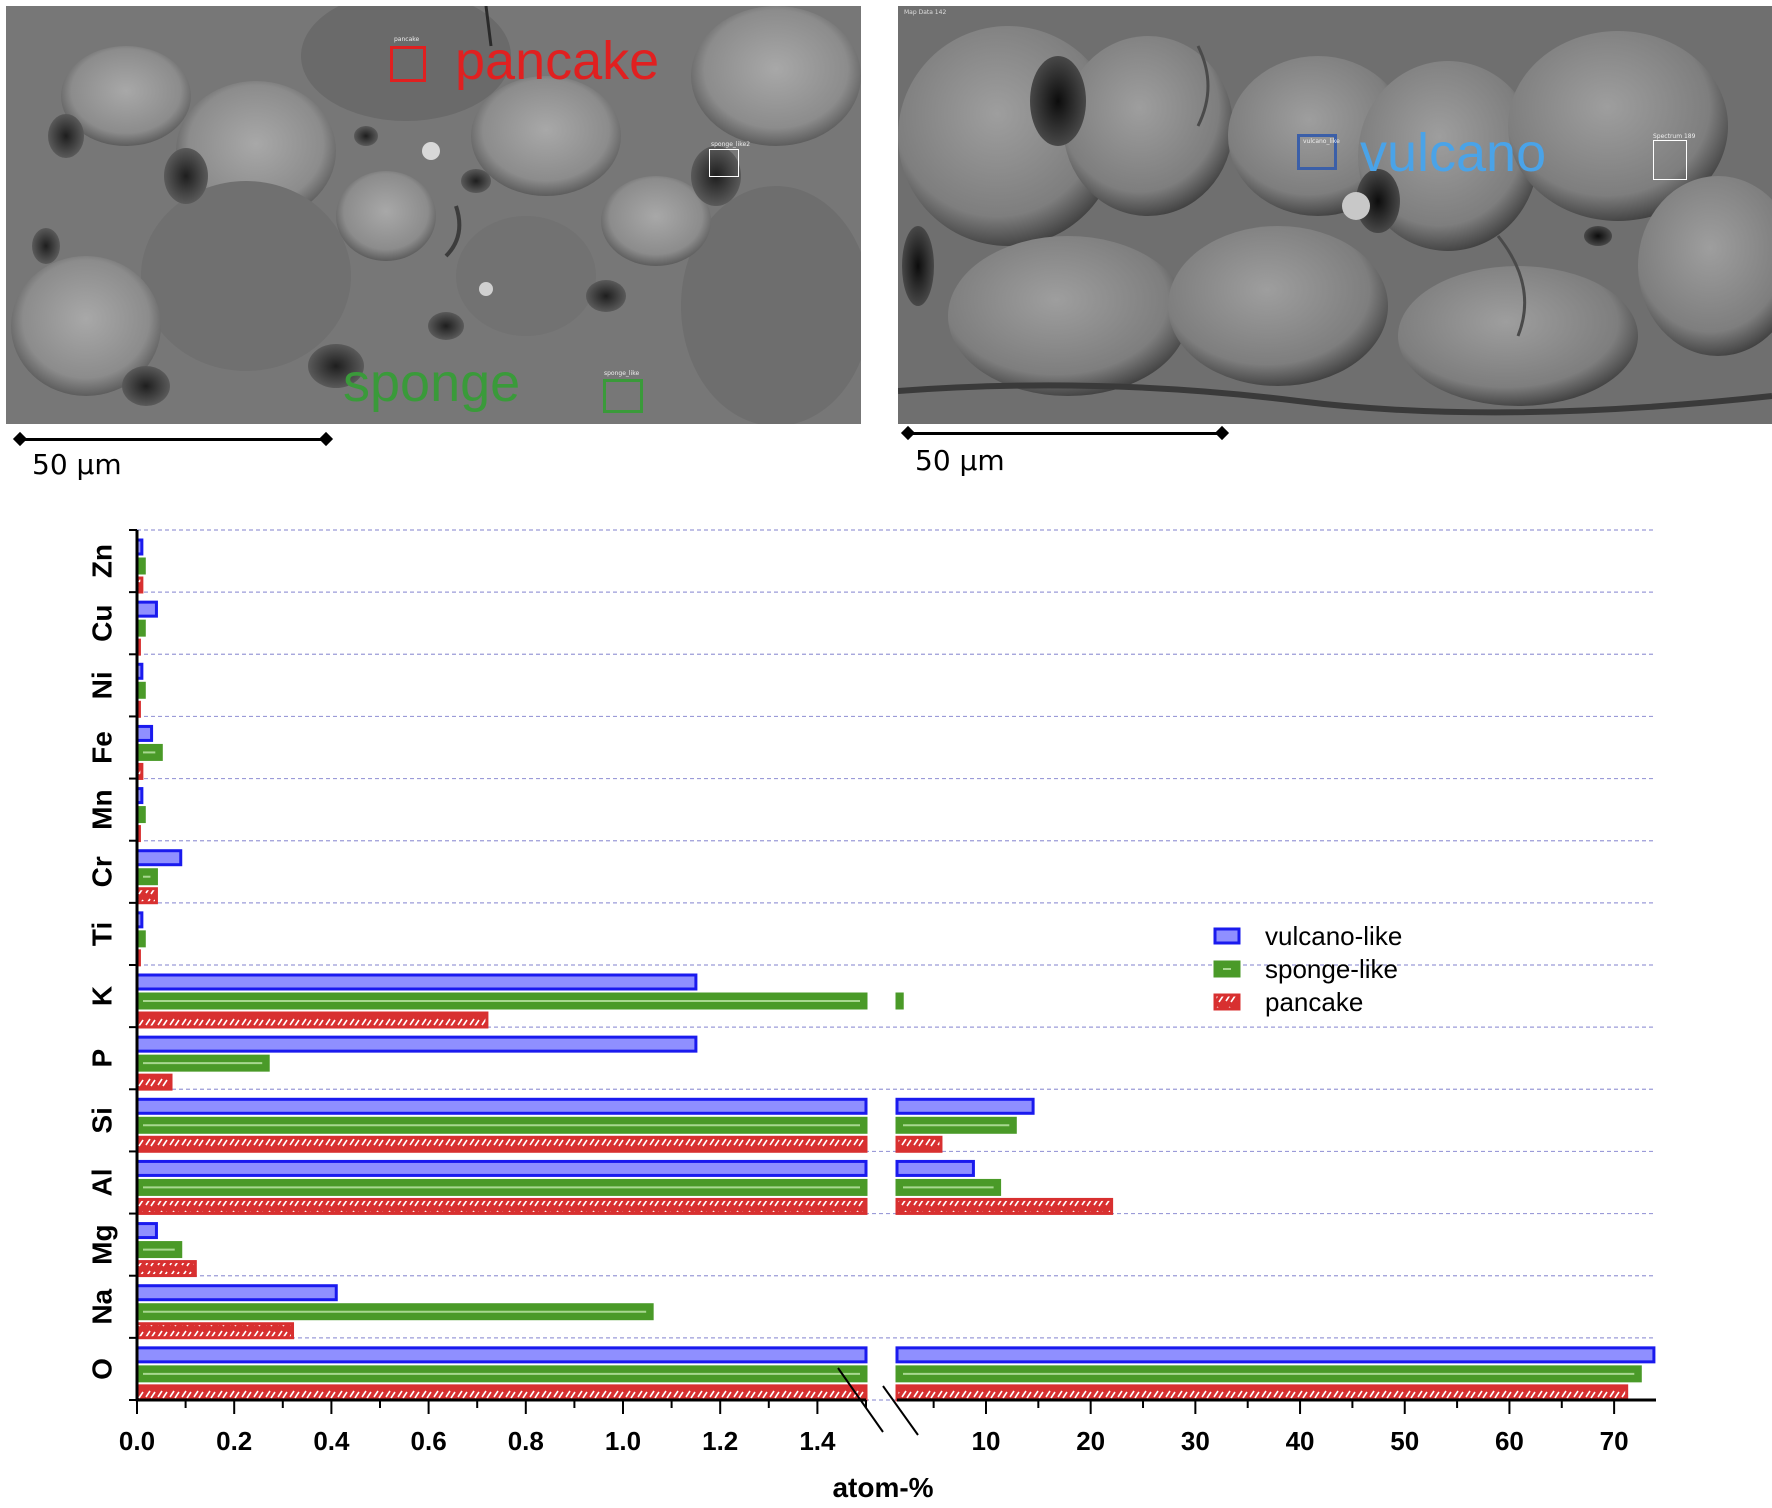 The height and width of the screenshot is (1508, 1772). What do you see at coordinates (1321, 141) in the screenshot?
I see `vulcano-roi-label: vulcano_like` at bounding box center [1321, 141].